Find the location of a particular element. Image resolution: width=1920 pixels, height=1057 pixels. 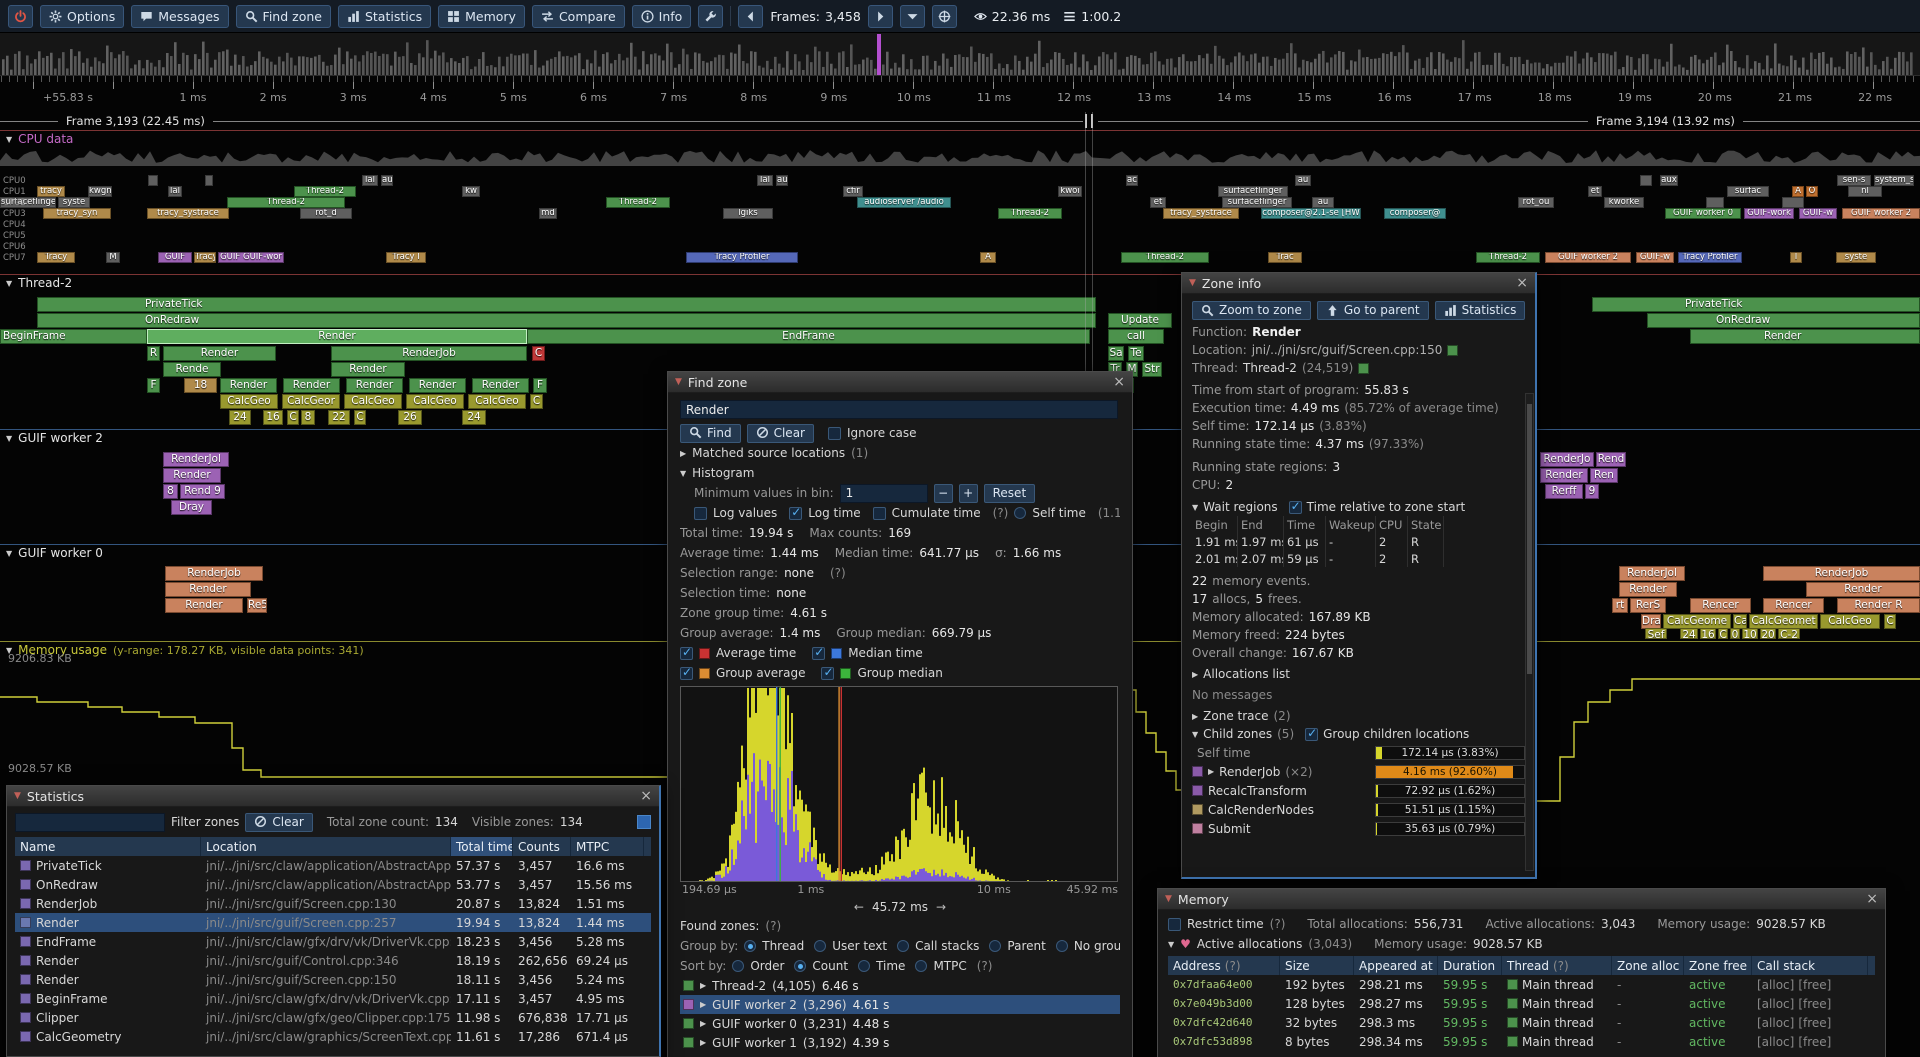

histogram-plot is located at coordinates (899, 784).